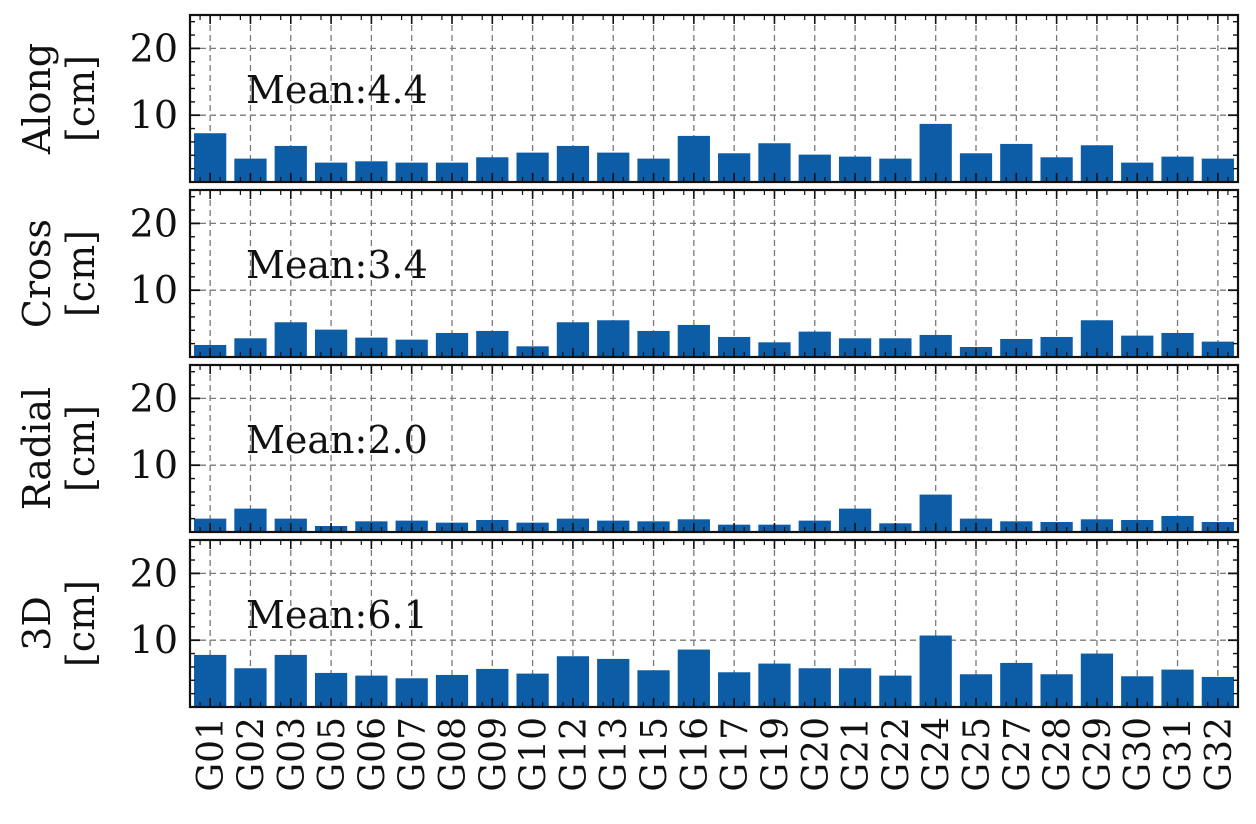 The image size is (1256, 824). Describe the element at coordinates (211, 754) in the screenshot. I see `x-tick-label-G01: G01` at that location.